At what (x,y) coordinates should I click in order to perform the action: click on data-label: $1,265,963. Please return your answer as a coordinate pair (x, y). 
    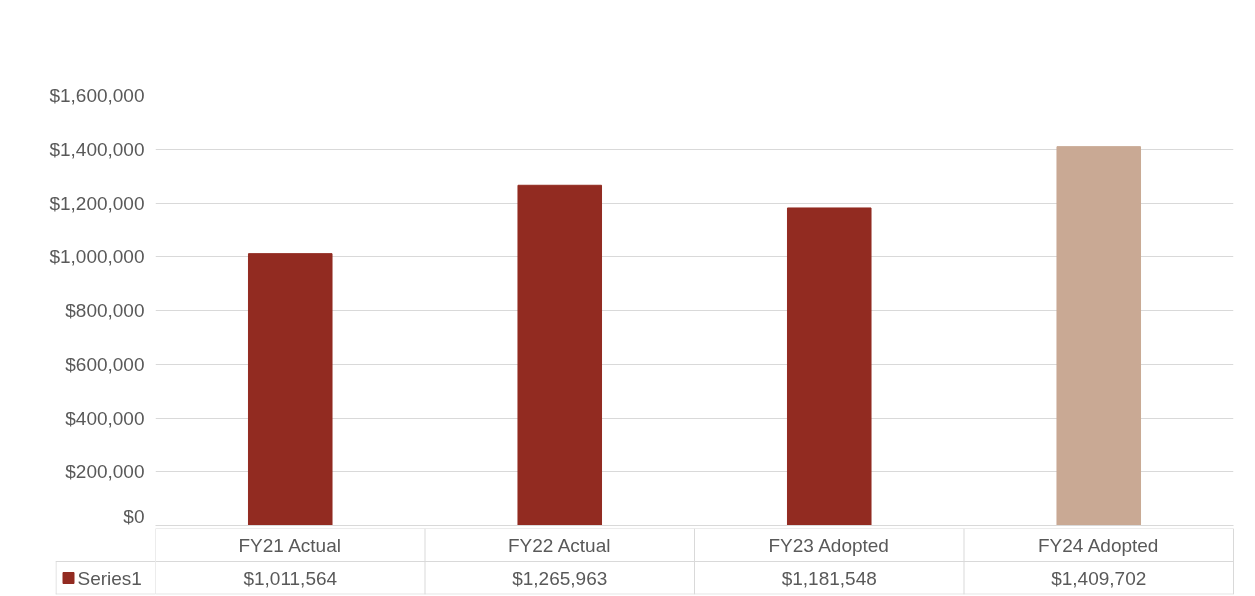
    Looking at the image, I should click on (560, 578).